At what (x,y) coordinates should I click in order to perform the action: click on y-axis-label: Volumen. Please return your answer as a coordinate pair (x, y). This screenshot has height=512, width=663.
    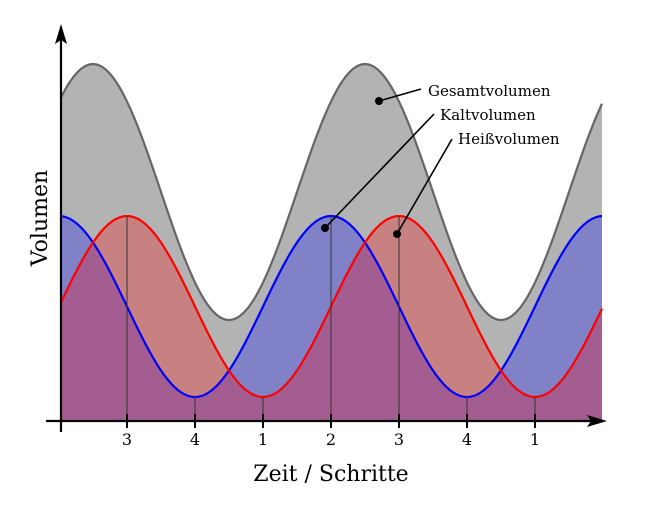
    Looking at the image, I should click on (40, 218).